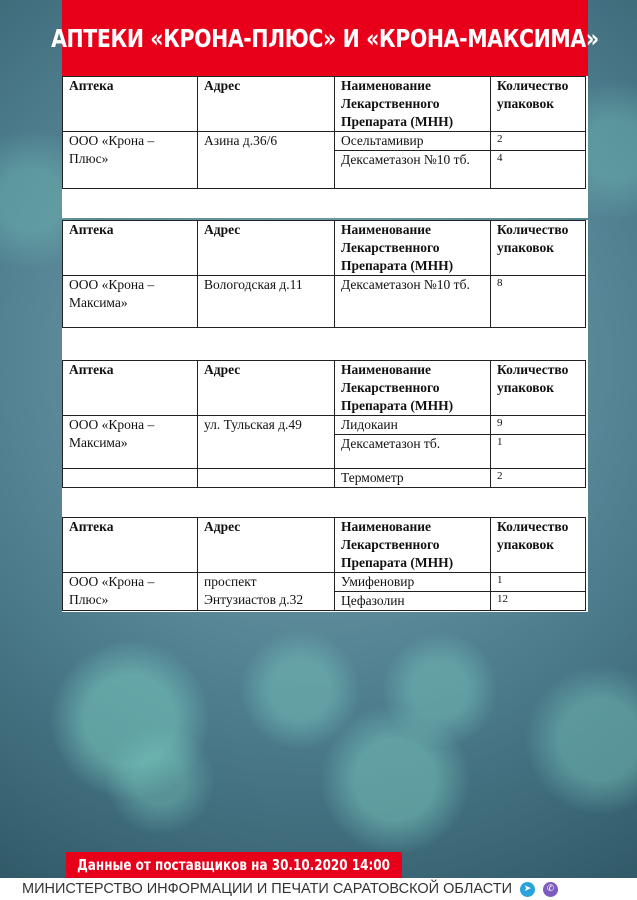 Image resolution: width=637 pixels, height=900 pixels. I want to click on table-row: Цефазолин 12, so click(324, 601).